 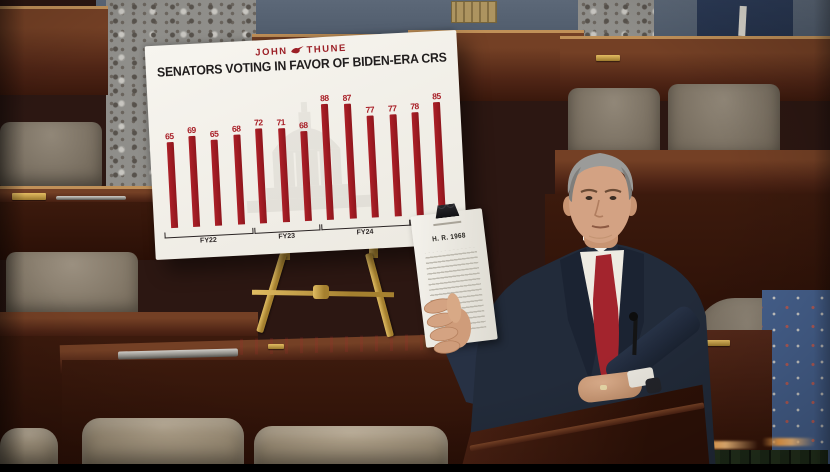 I want to click on gray-hair, so click(x=600, y=173).